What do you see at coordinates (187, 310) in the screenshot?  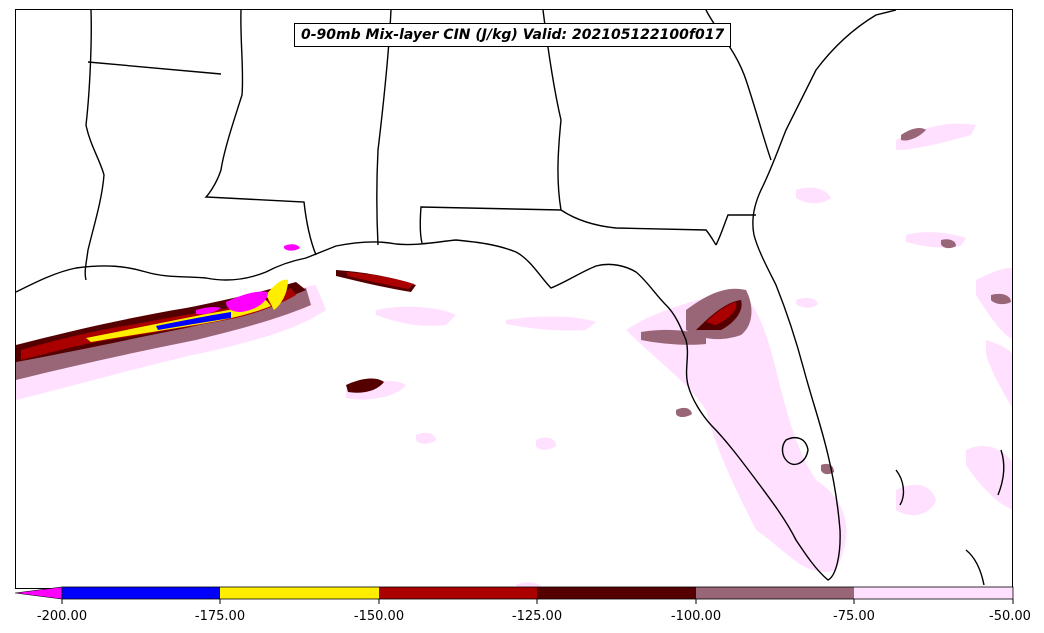 I see `cin-shading-yellow` at bounding box center [187, 310].